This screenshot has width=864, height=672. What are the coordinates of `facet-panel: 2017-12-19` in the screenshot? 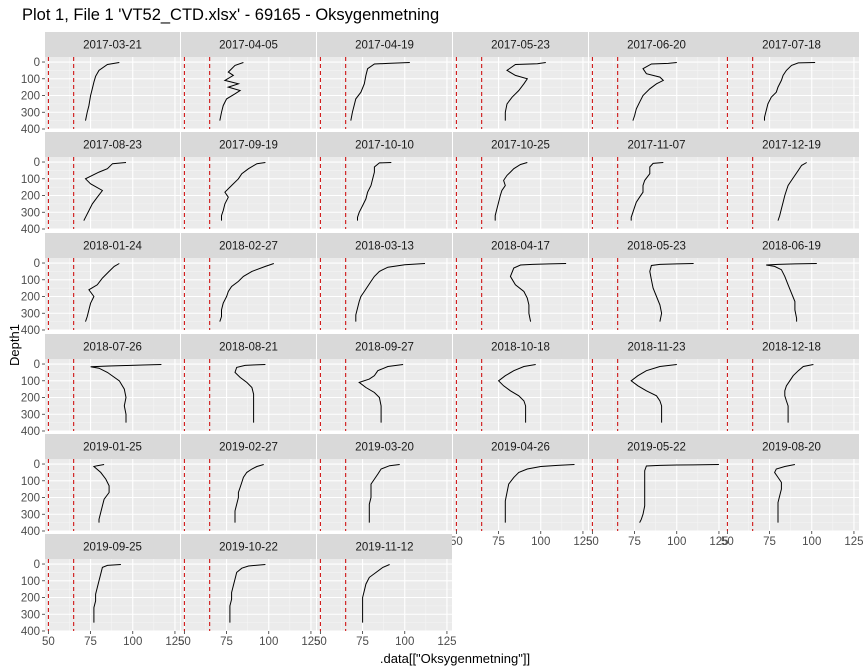 It's located at (791, 181).